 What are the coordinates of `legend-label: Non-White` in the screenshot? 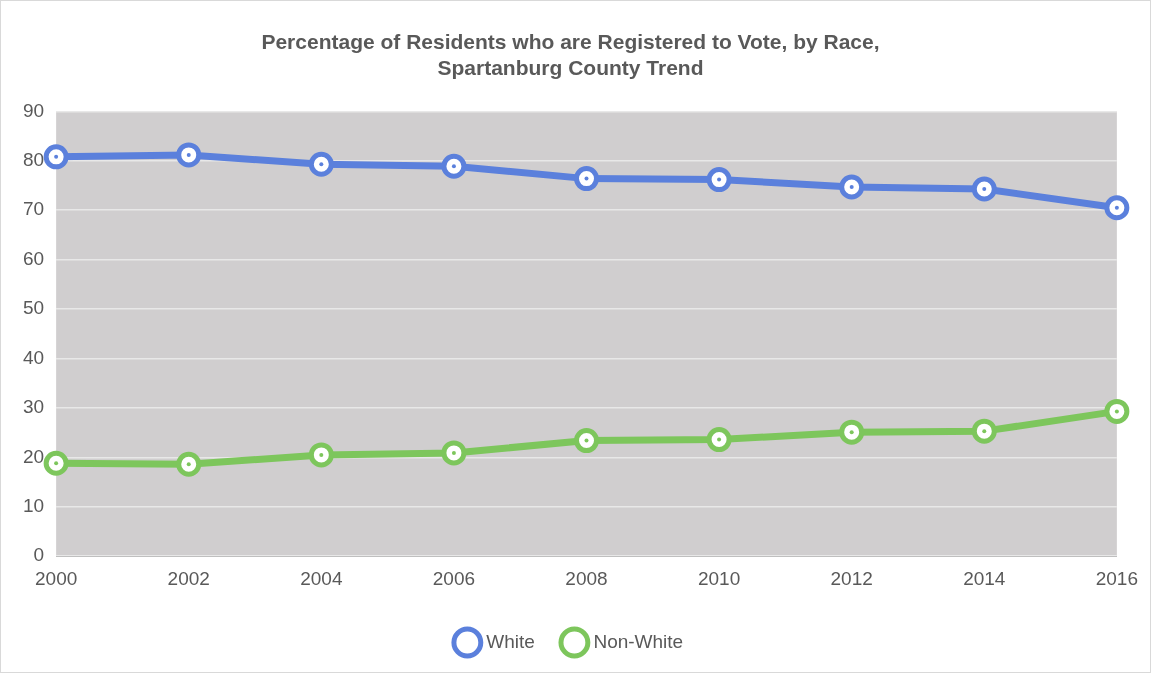 It's located at (638, 641).